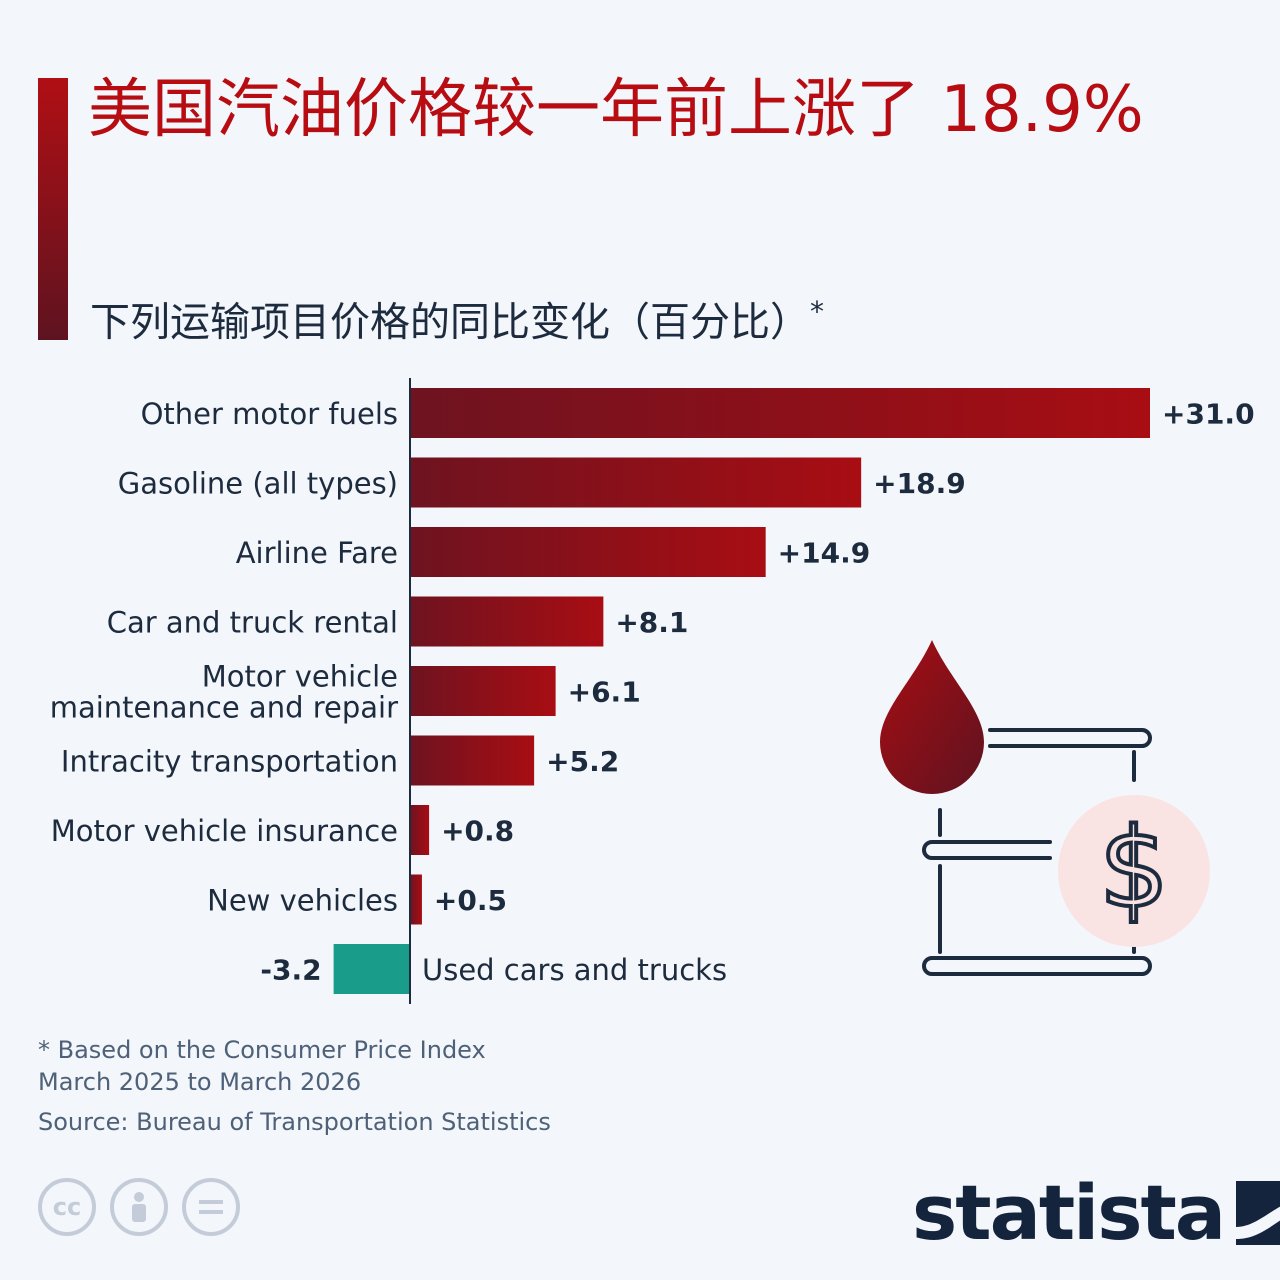 Image resolution: width=1280 pixels, height=1280 pixels. I want to click on bar-used-cars-and-trucks, so click(371, 969).